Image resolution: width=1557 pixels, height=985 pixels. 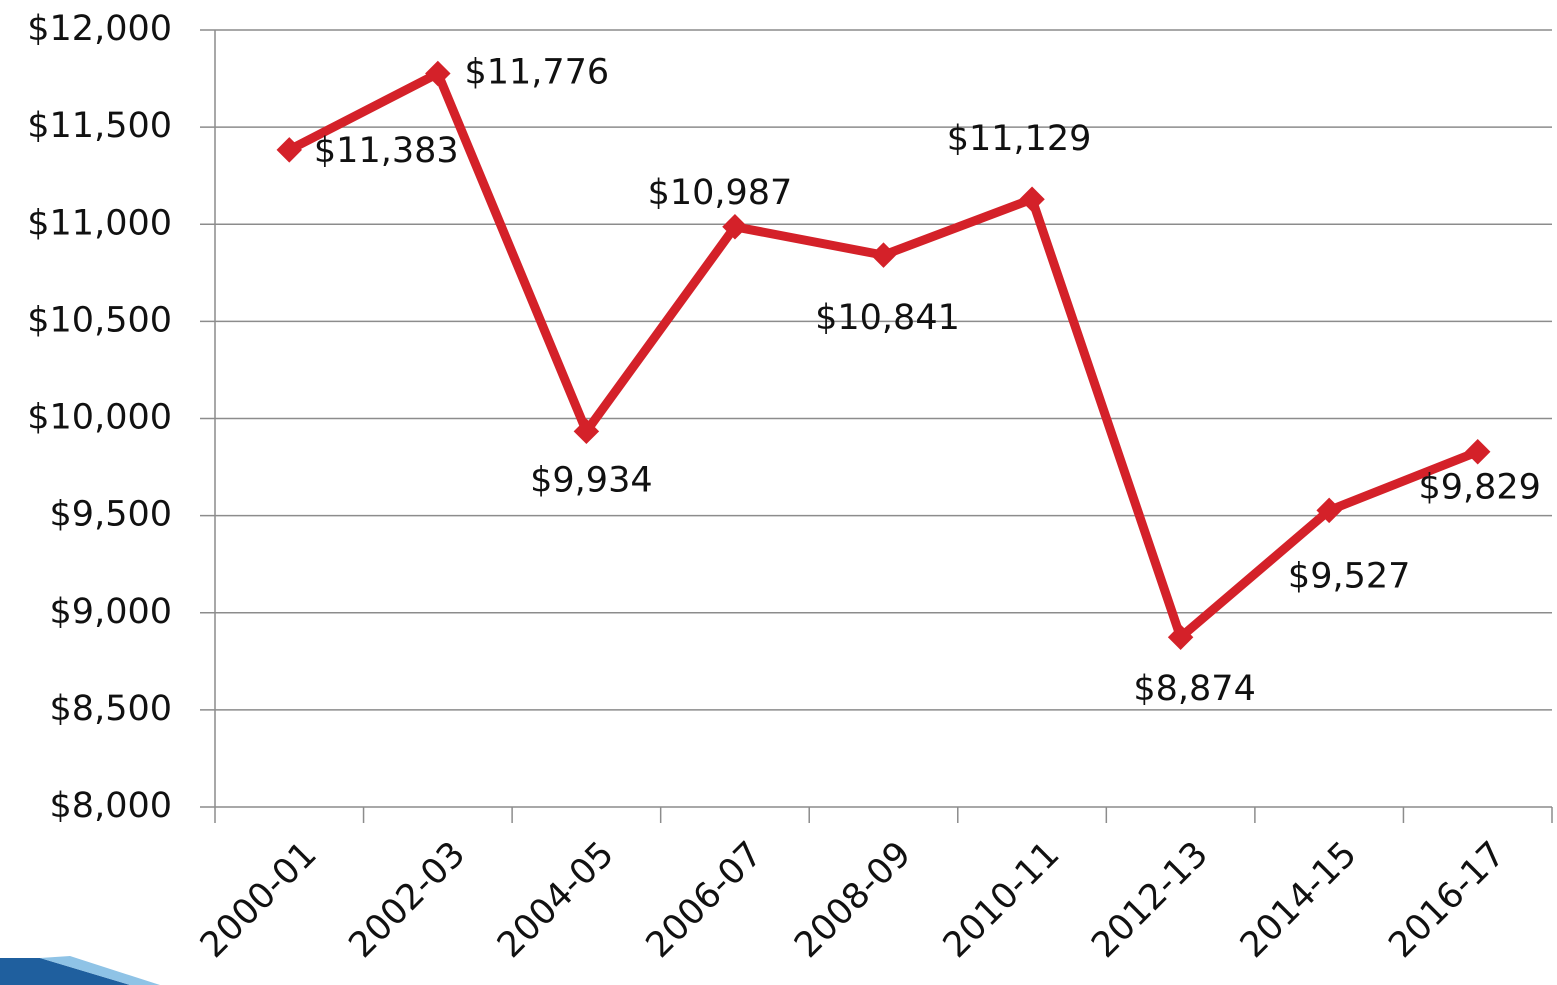 I want to click on x-tick-label: 2016-17, so click(x=1447, y=900).